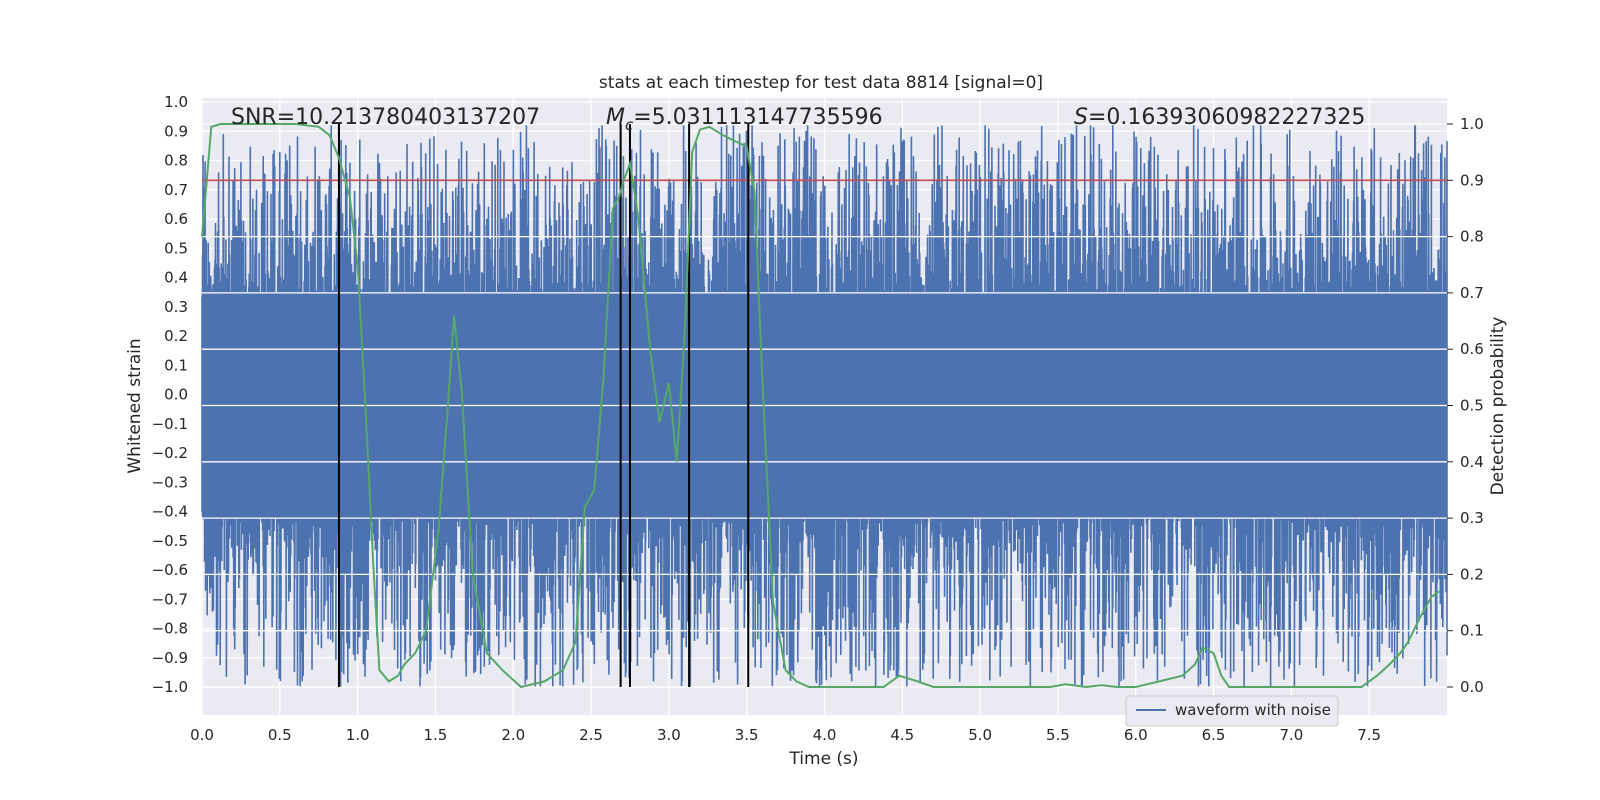  I want to click on x-tick-label: 7.5, so click(1369, 735).